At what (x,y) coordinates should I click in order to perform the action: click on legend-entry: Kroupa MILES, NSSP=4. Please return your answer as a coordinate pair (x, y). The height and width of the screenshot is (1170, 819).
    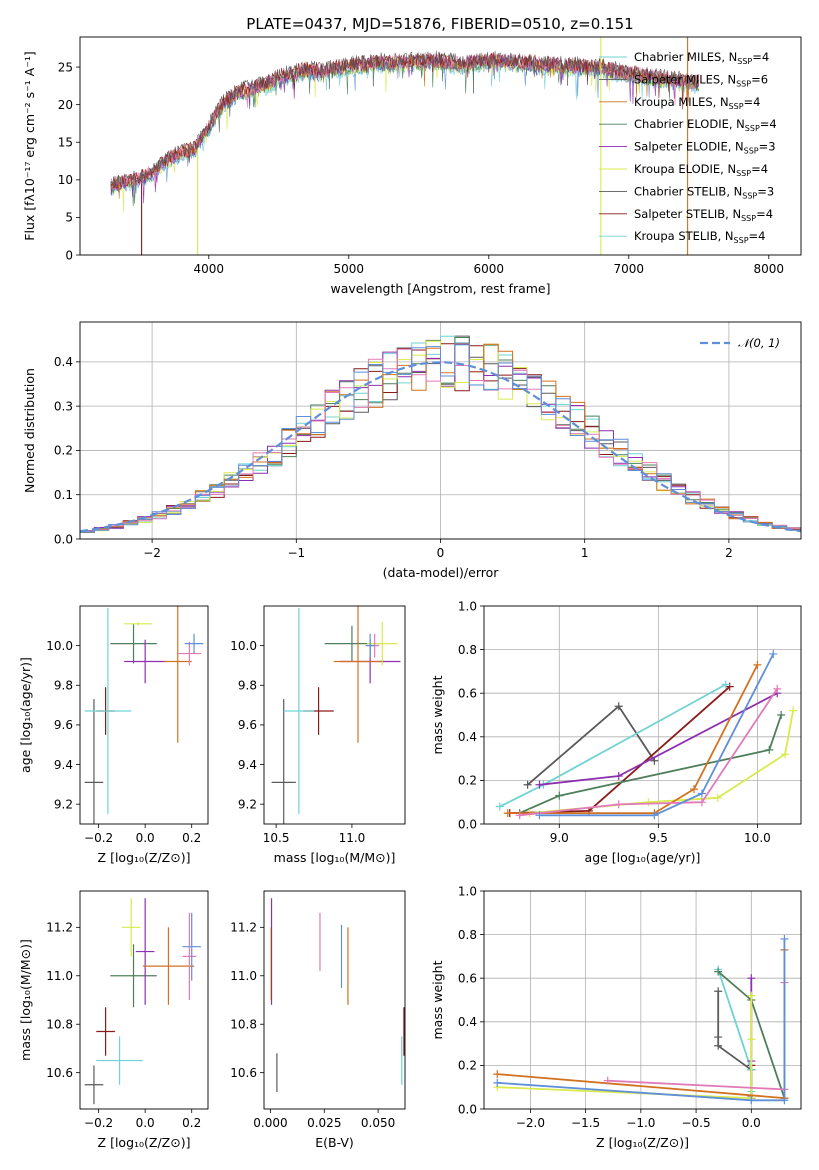
    Looking at the image, I should click on (697, 103).